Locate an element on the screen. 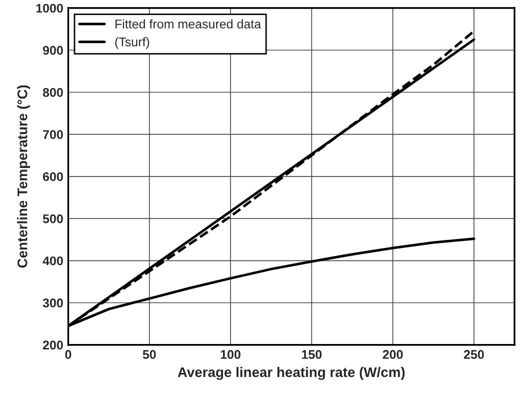  x-tick-label: 150 is located at coordinates (312, 354).